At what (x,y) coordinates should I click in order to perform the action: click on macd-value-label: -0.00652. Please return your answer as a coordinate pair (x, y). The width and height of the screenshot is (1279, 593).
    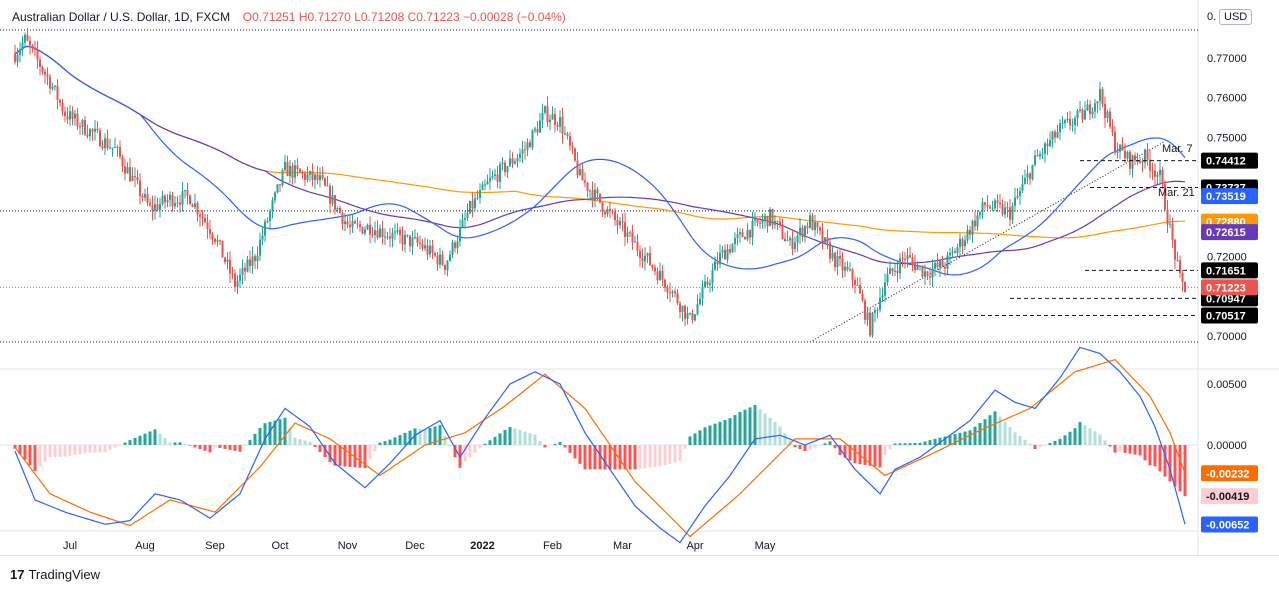
    Looking at the image, I should click on (1227, 526).